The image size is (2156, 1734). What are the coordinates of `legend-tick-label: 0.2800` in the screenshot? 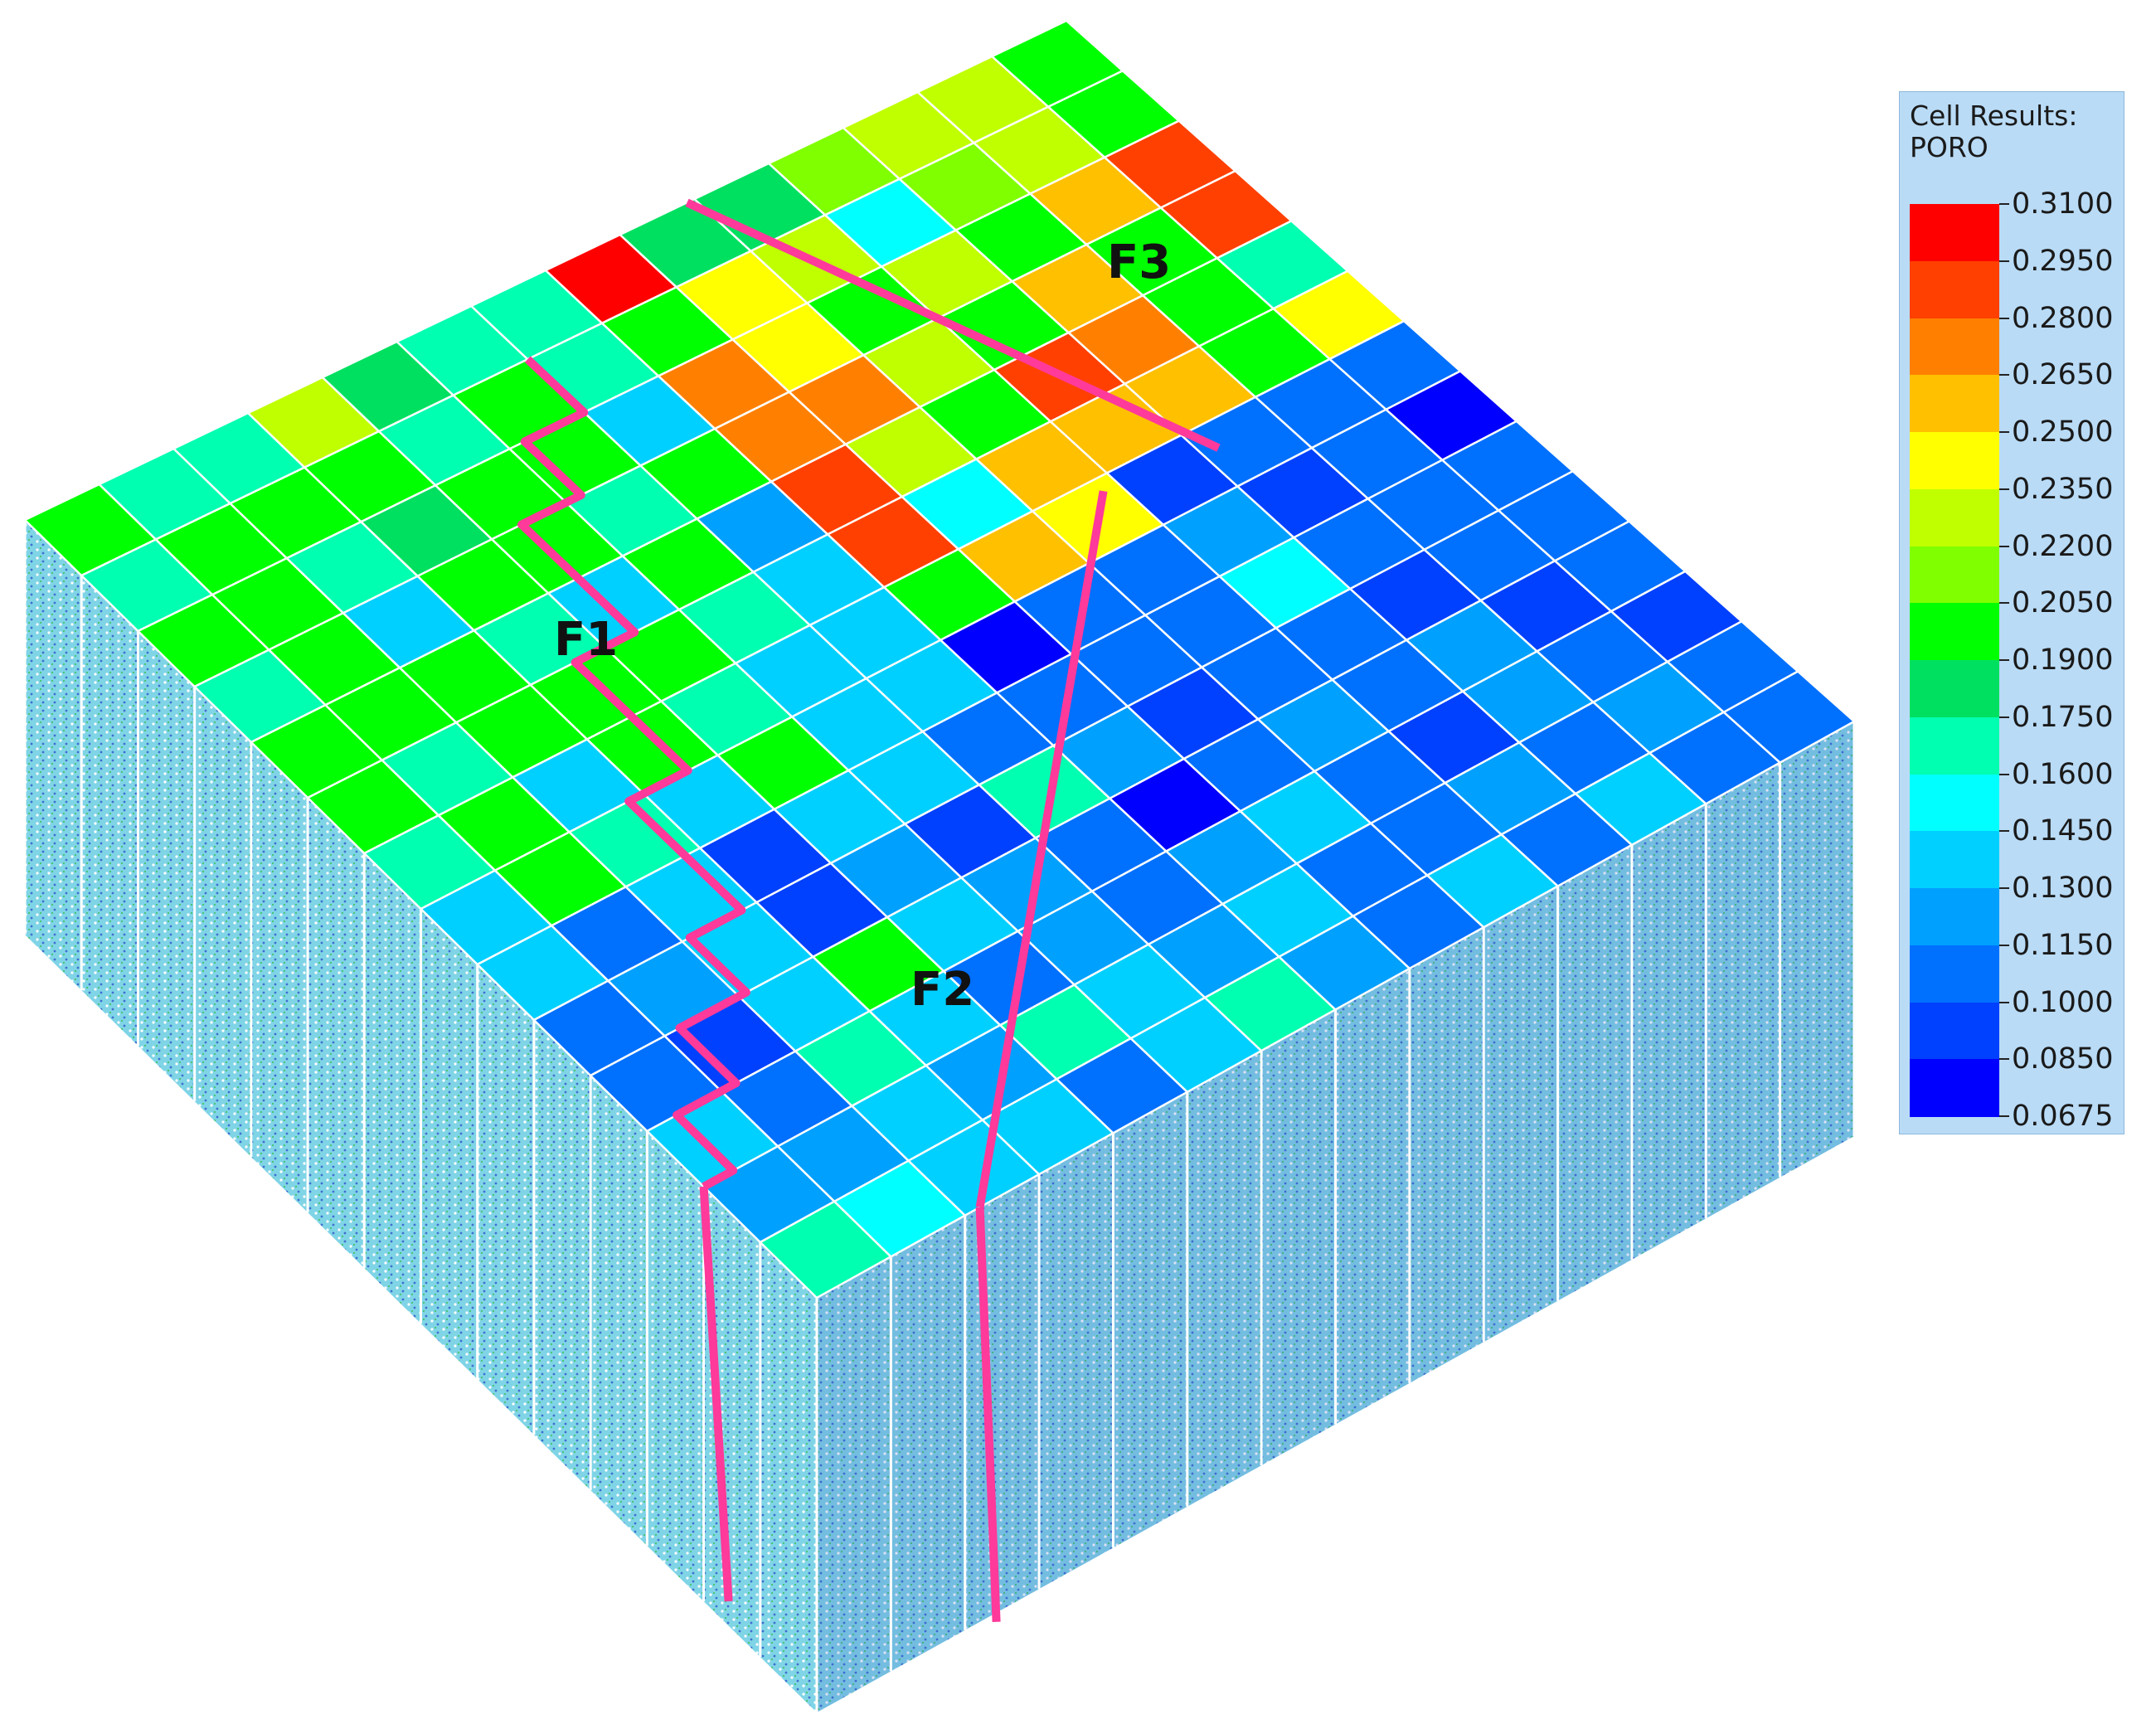 It's located at (2063, 318).